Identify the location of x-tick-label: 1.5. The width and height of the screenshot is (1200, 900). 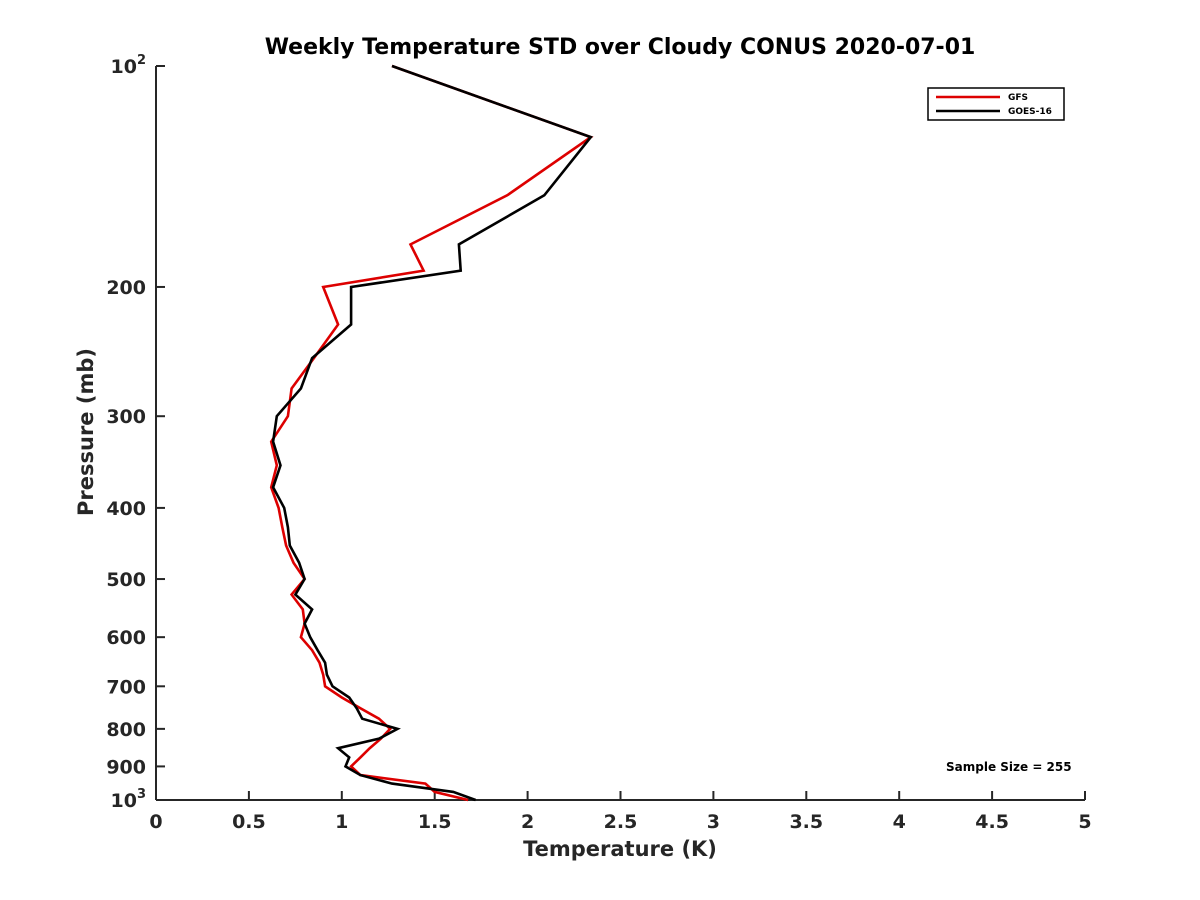
(435, 822).